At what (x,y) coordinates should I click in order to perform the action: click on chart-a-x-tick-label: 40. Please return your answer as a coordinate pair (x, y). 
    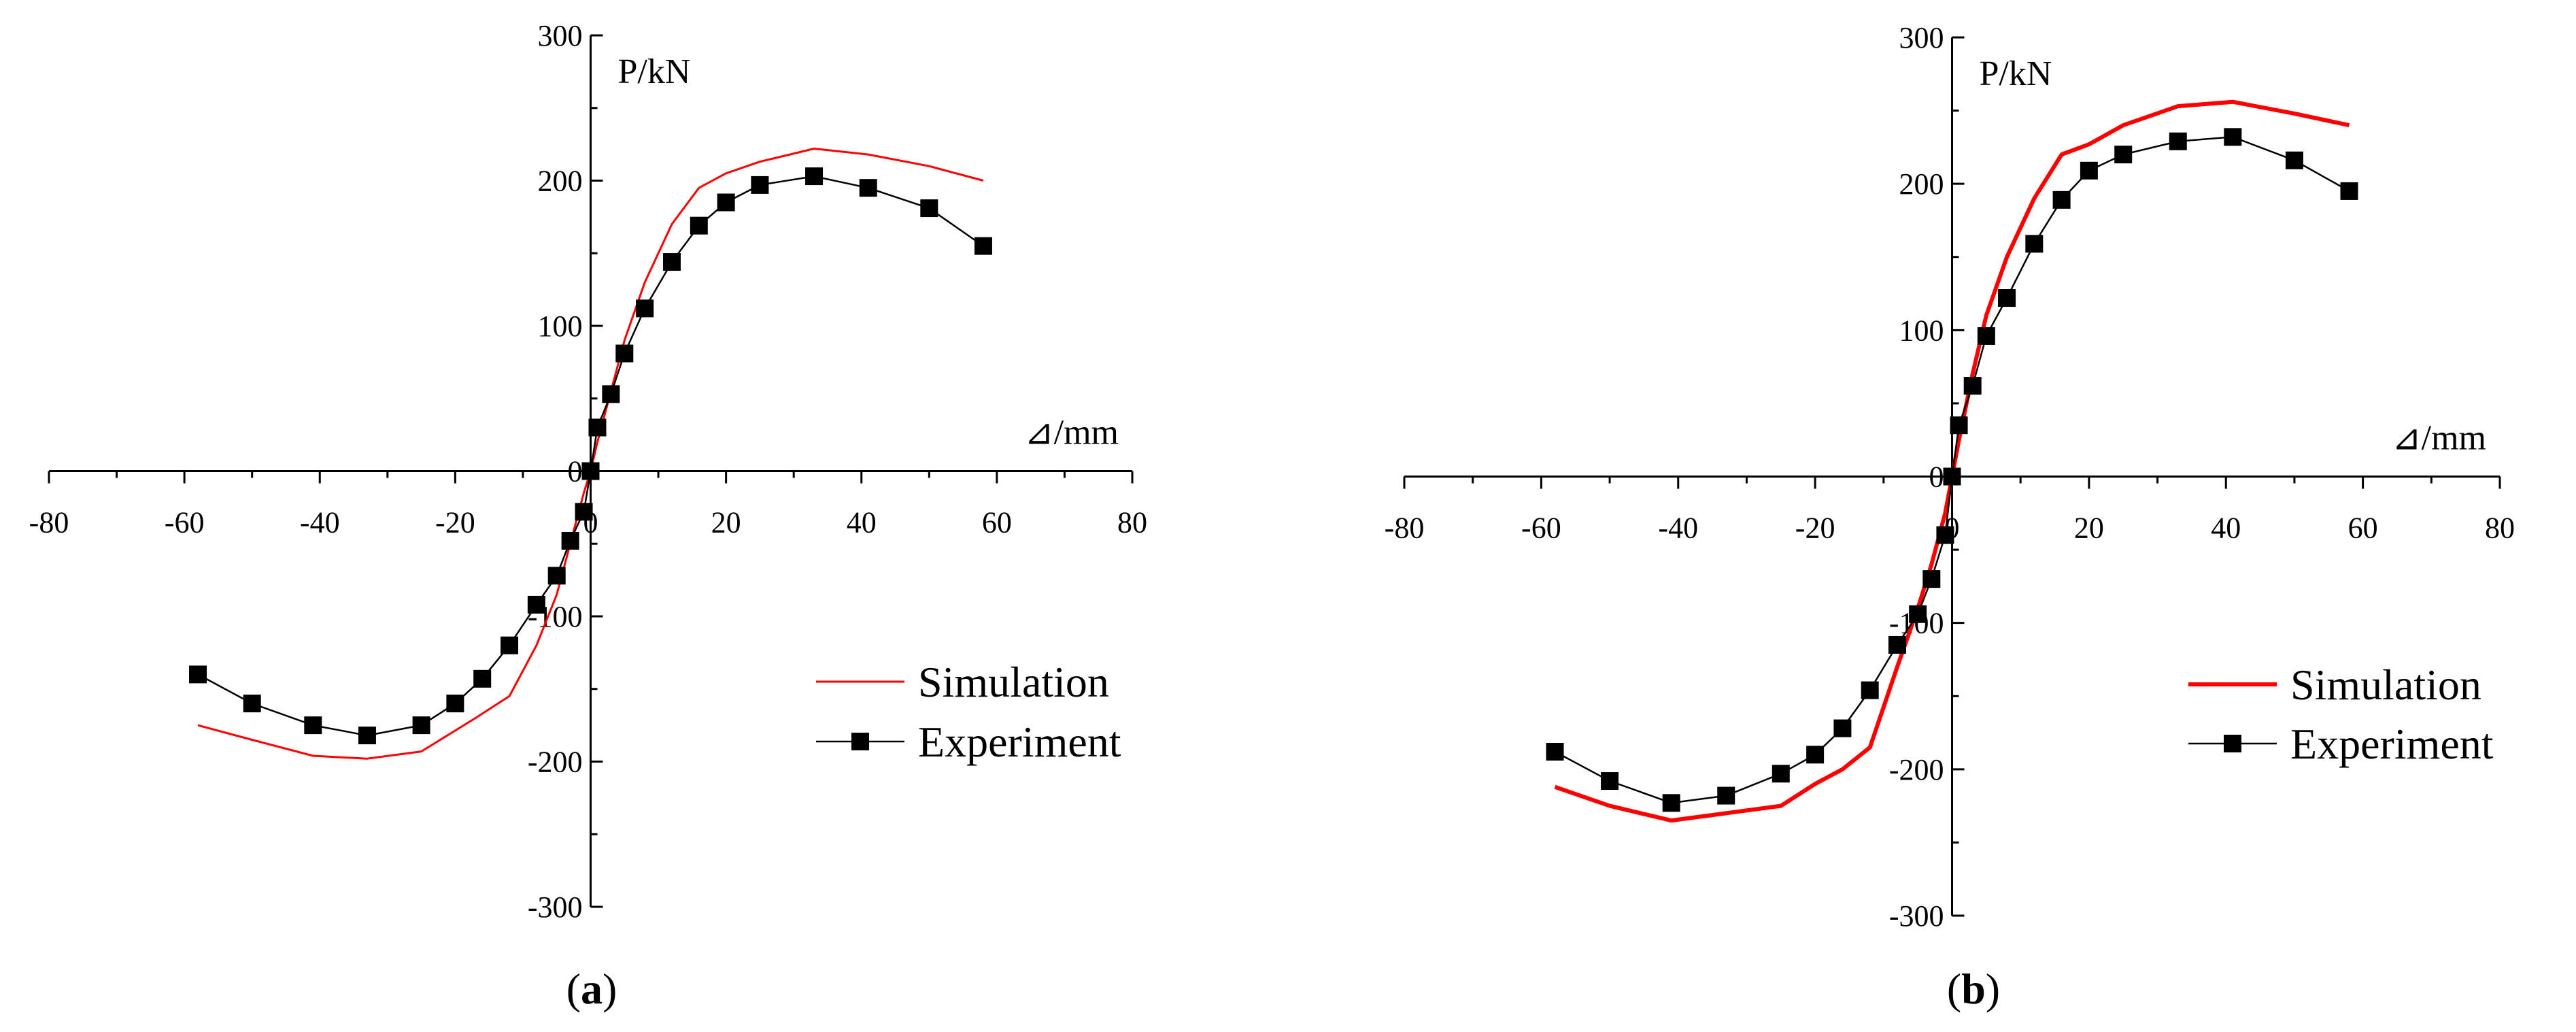
    Looking at the image, I should click on (862, 522).